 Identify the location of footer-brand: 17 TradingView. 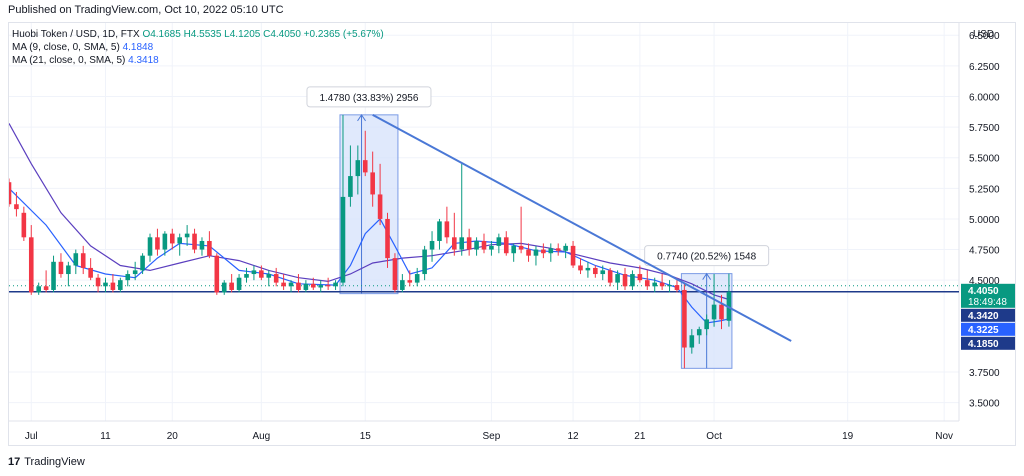
(46, 462).